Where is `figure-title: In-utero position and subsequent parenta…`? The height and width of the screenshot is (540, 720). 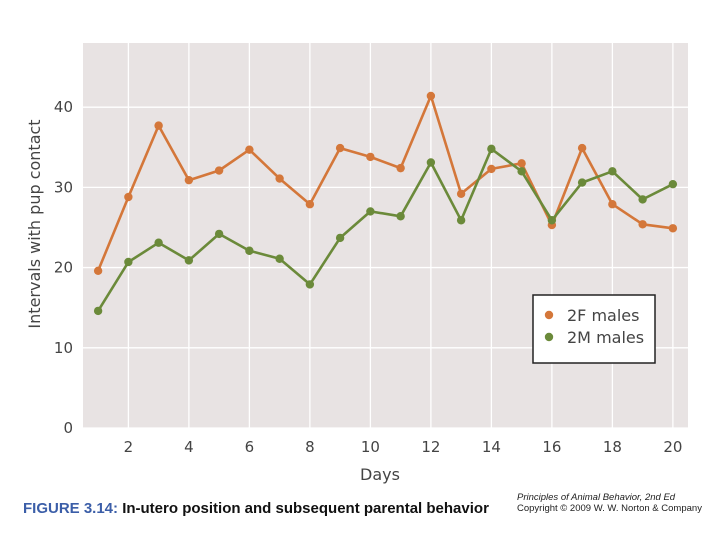
figure-title: In-utero position and subsequent parenta… is located at coordinates (303, 508).